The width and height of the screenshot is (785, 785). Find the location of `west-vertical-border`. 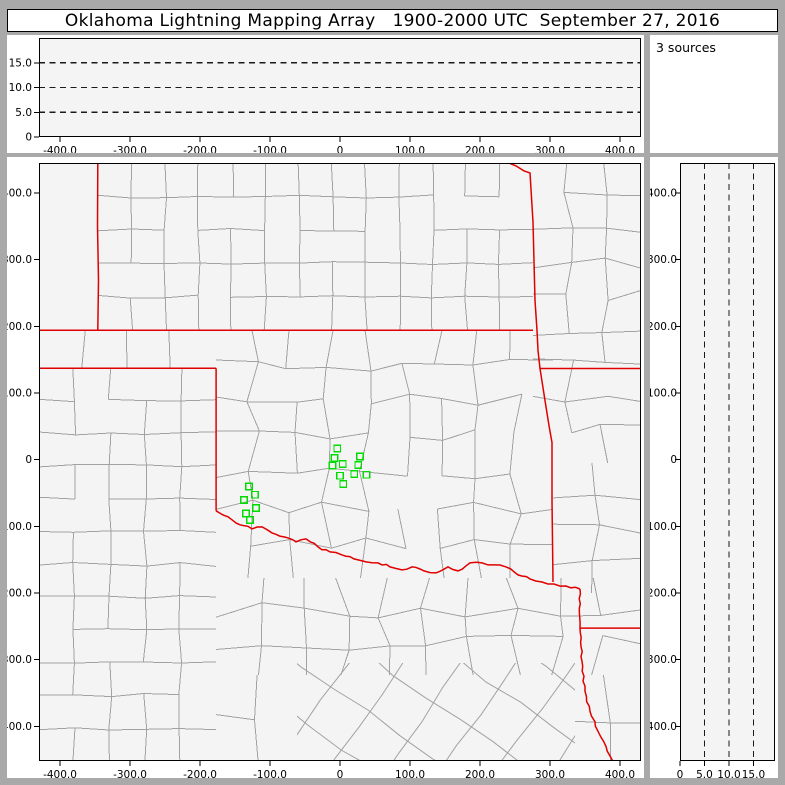

west-vertical-border is located at coordinates (98, 247).